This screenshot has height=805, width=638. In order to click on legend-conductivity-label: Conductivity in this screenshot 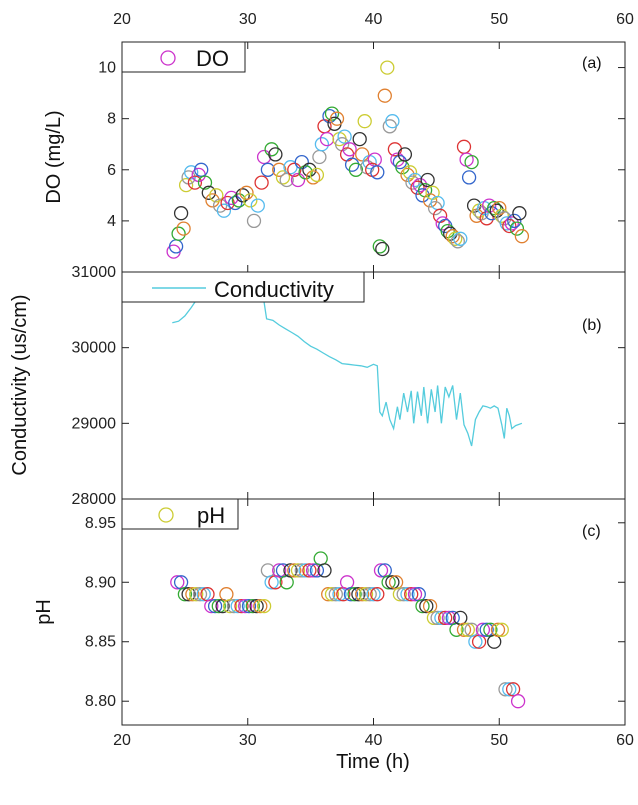, I will do `click(274, 289)`.